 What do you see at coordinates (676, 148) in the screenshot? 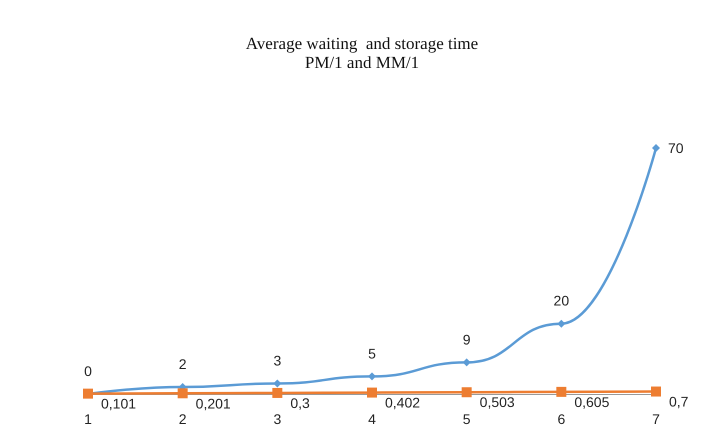
I see `data-label: 70` at bounding box center [676, 148].